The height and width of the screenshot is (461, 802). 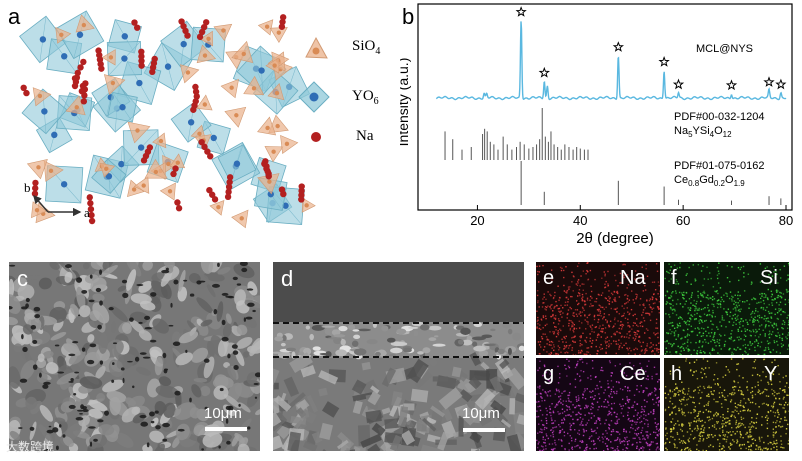 What do you see at coordinates (481, 413) in the screenshot?
I see `panel-d-scale-text: 10μm` at bounding box center [481, 413].